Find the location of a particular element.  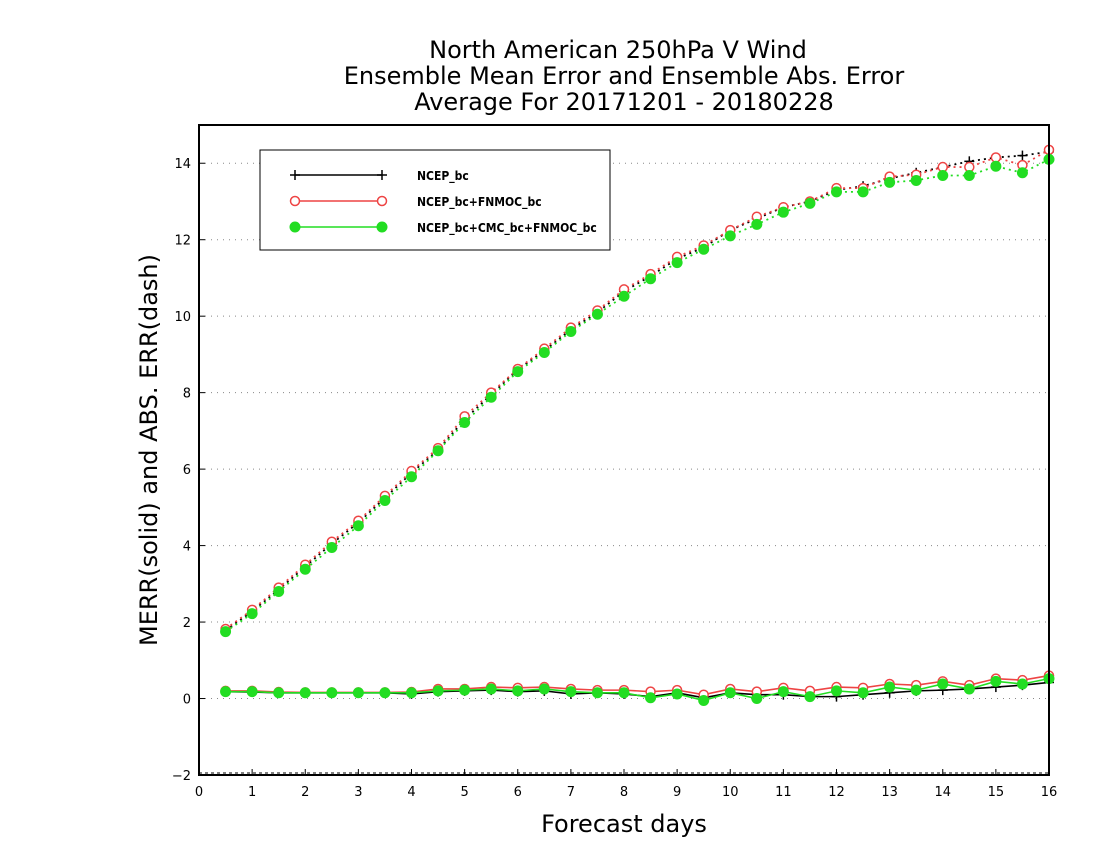

title-line-3: Average For 20171201 - 20180228 is located at coordinates (624, 102).